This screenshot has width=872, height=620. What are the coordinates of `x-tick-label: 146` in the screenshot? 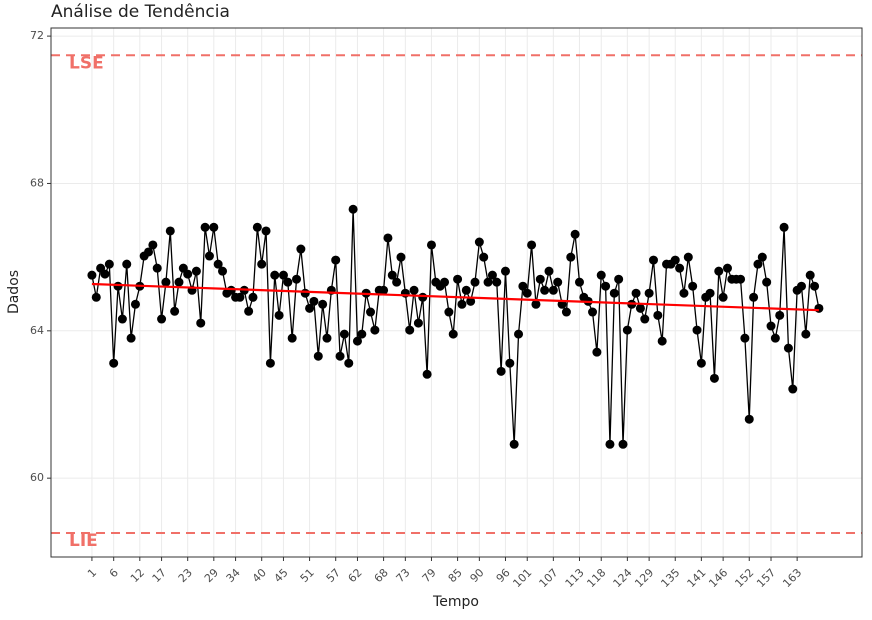 It's located at (718, 578).